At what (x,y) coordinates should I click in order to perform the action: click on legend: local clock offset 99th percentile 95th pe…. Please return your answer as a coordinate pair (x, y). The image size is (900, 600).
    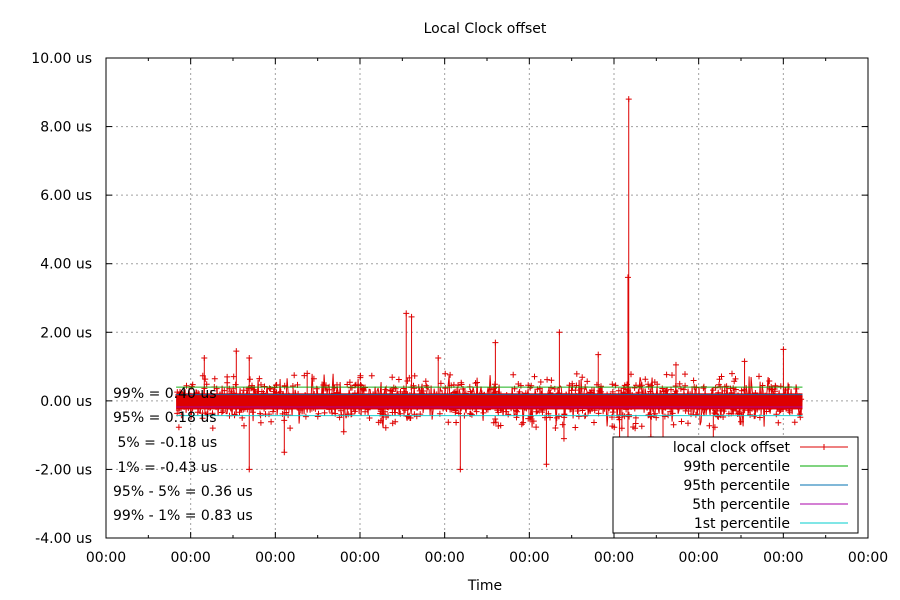
    Looking at the image, I should click on (735, 485).